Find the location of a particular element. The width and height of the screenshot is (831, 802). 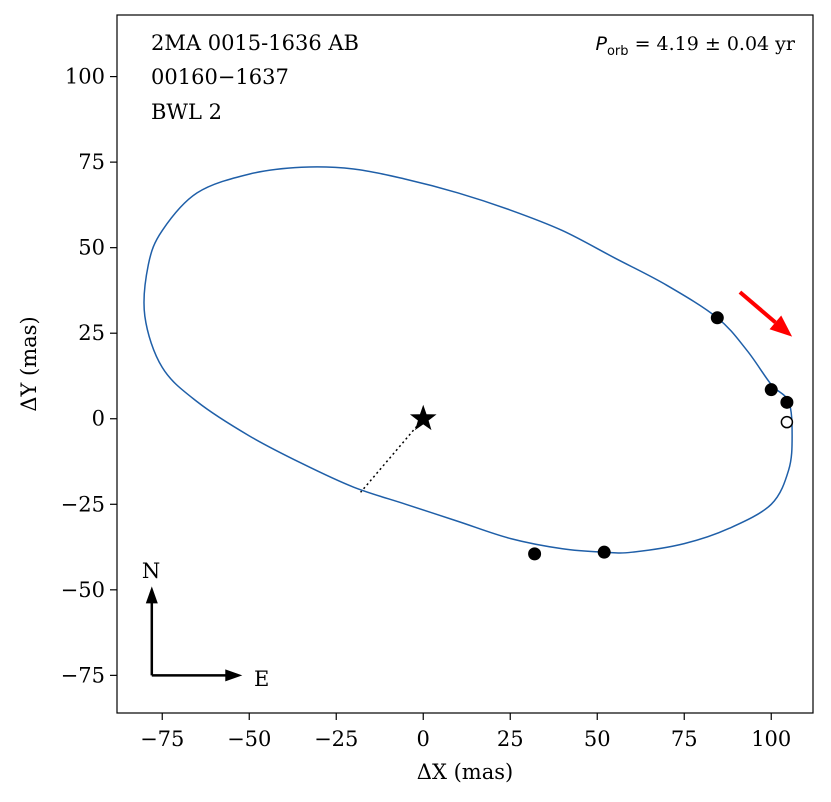

x-tick-label: 50 is located at coordinates (597, 739).